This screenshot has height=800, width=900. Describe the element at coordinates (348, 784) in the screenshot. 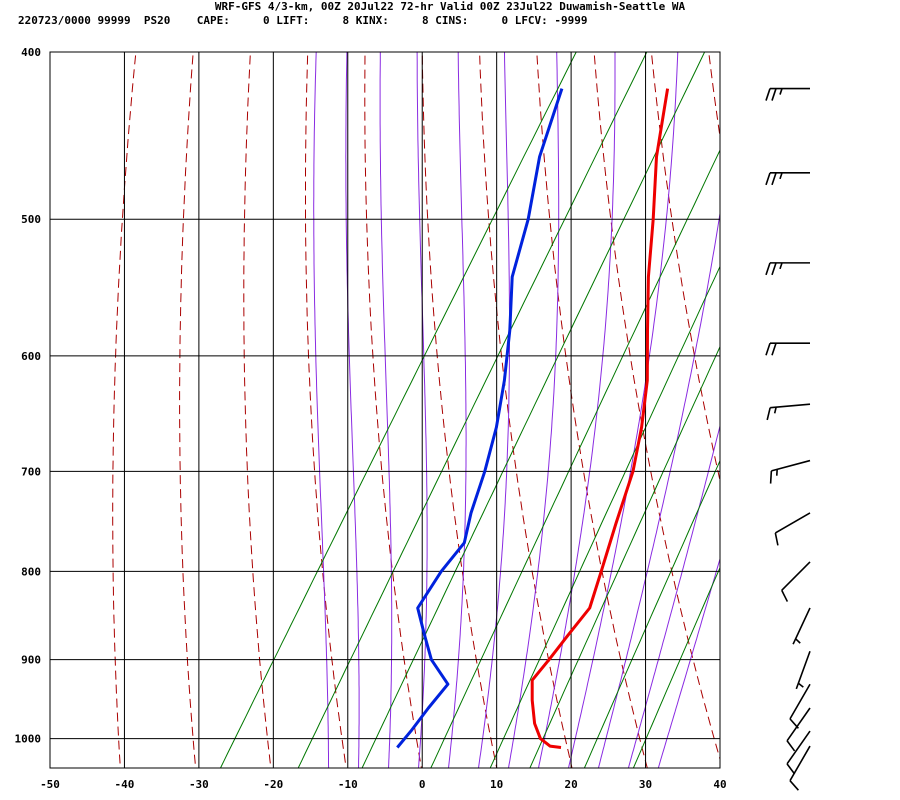

I see `x-tick--10: -10` at that location.